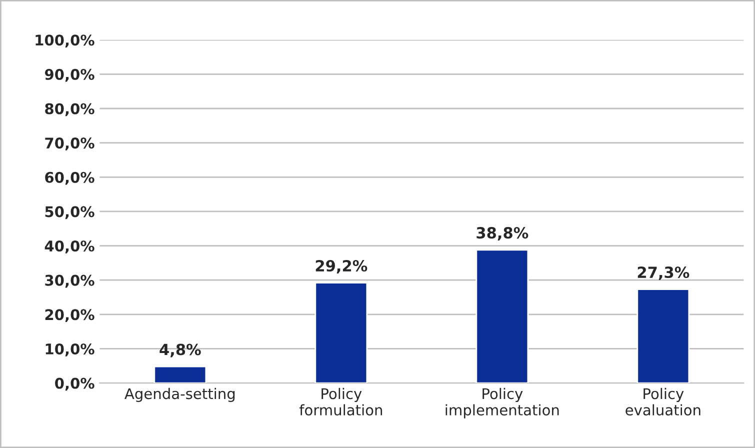 This screenshot has height=448, width=755. What do you see at coordinates (342, 267) in the screenshot?
I see `data-label: 29,2%` at bounding box center [342, 267].